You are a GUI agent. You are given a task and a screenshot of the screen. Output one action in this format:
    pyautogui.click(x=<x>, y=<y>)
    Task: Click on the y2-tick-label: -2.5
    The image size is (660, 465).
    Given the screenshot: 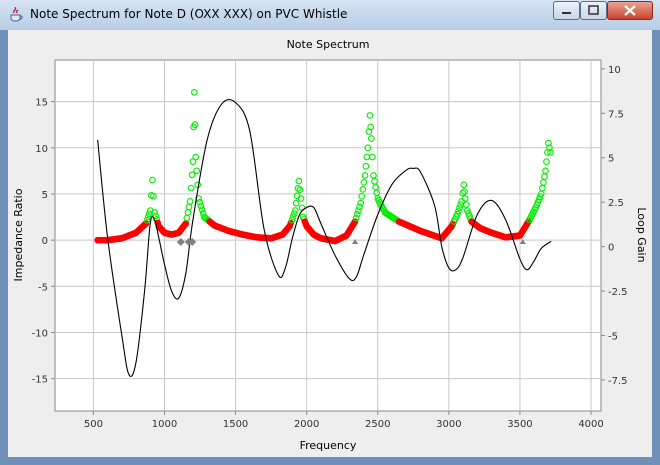 What is the action you would take?
    pyautogui.click(x=618, y=292)
    